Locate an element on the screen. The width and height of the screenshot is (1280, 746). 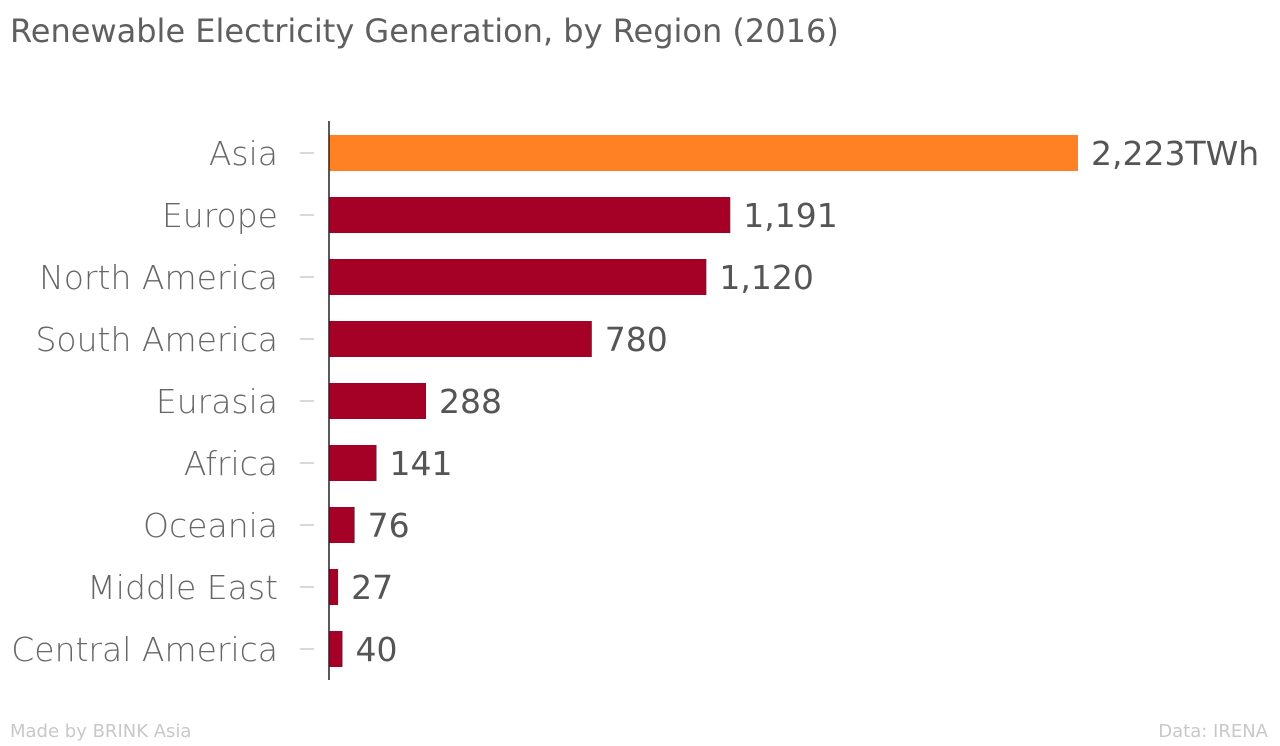
category-label-europe: Europe is located at coordinates (220, 215).